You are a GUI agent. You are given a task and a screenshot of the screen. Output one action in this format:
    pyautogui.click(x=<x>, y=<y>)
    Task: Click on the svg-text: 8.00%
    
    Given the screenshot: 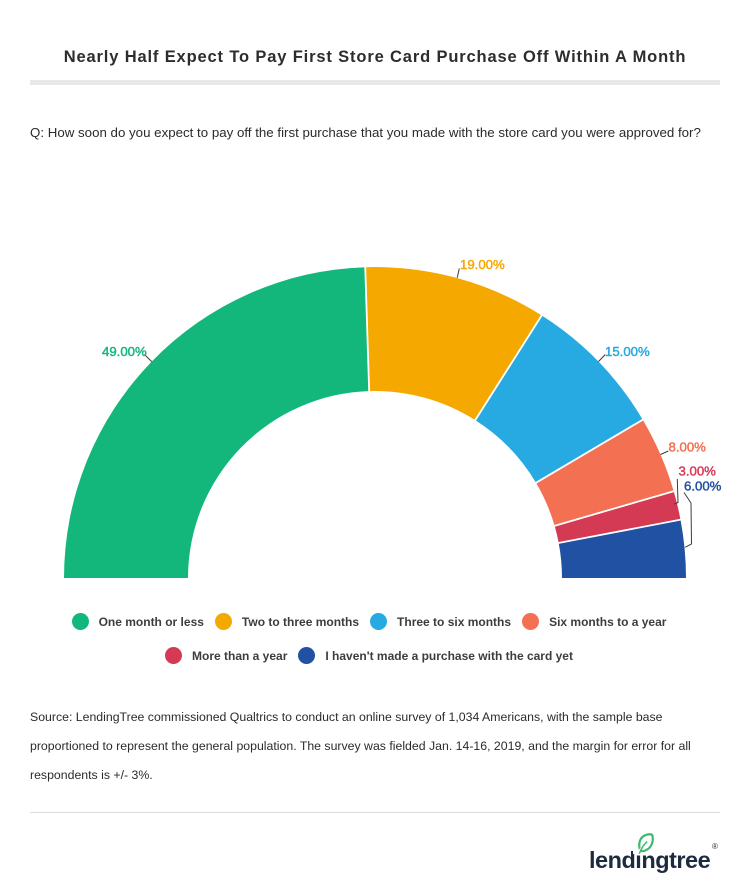 What is the action you would take?
    pyautogui.click(x=688, y=447)
    